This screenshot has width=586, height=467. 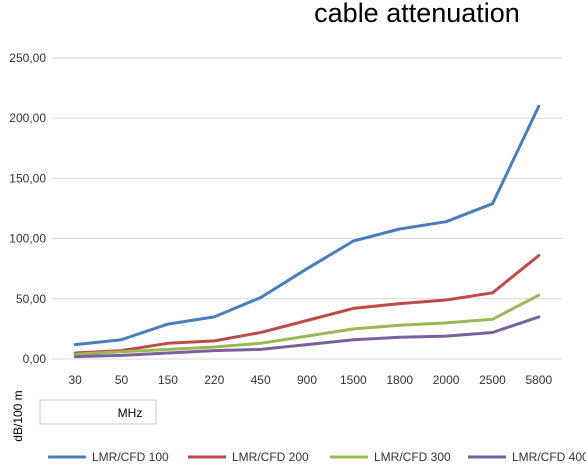 What do you see at coordinates (538, 380) in the screenshot?
I see `x-tick-label: 5800` at bounding box center [538, 380].